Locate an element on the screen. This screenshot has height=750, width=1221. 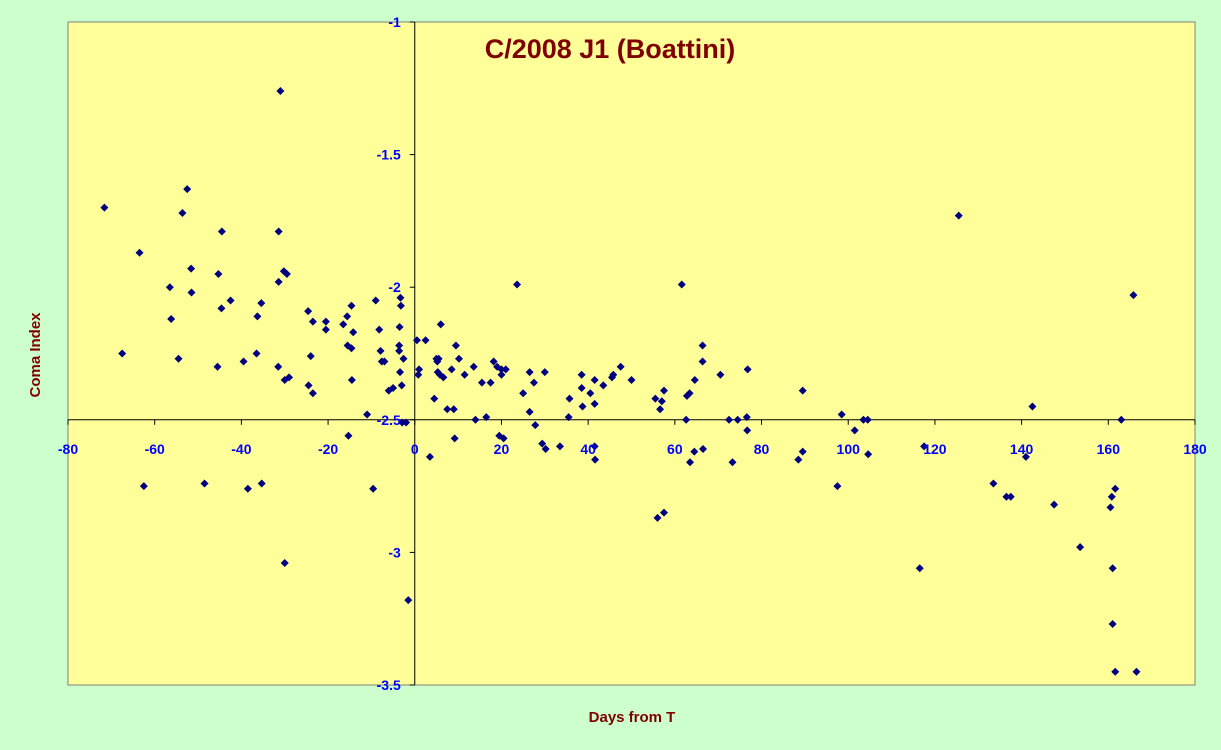
chart-title: C/2008 J1 (Boattini) is located at coordinates (610, 49).